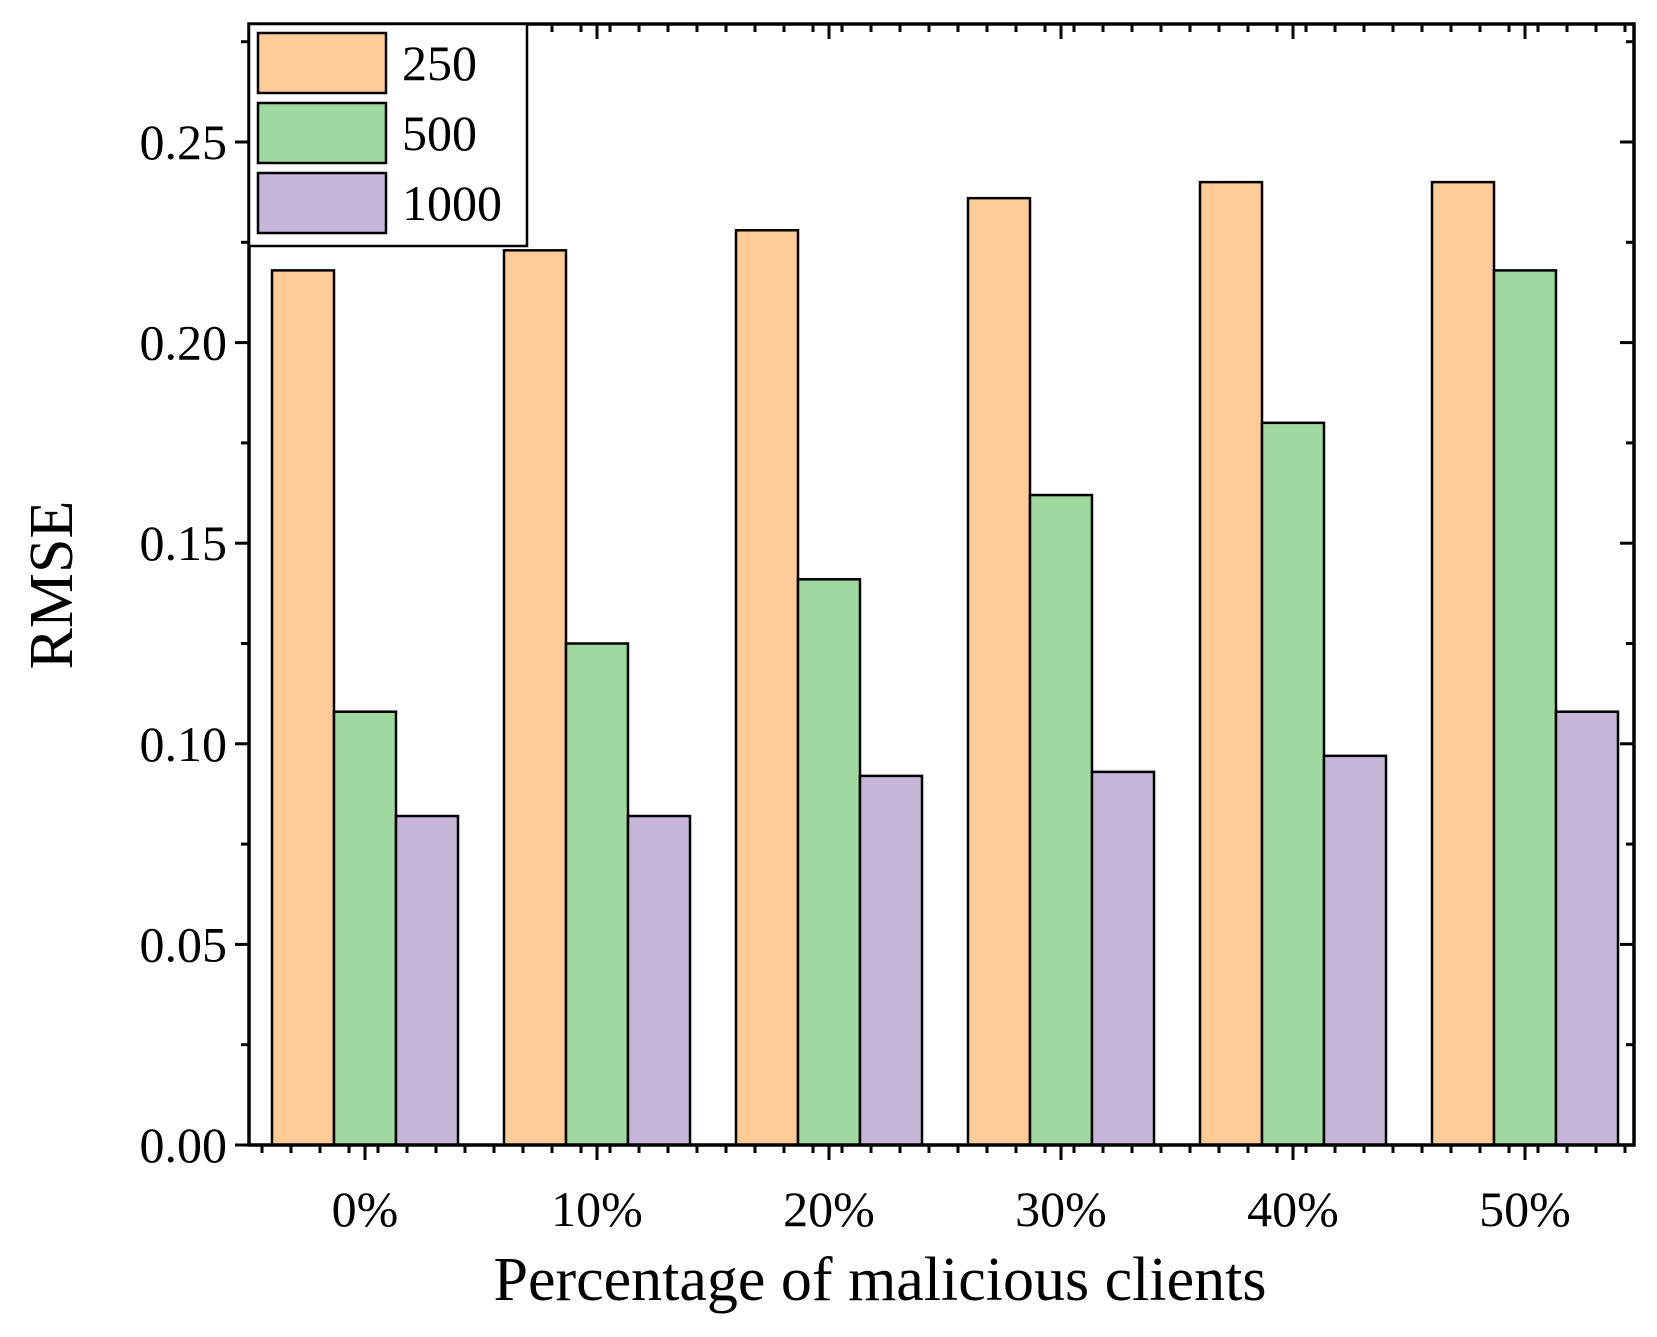 This screenshot has height=1337, width=1657. I want to click on x-tick-label: 50%, so click(1525, 1209).